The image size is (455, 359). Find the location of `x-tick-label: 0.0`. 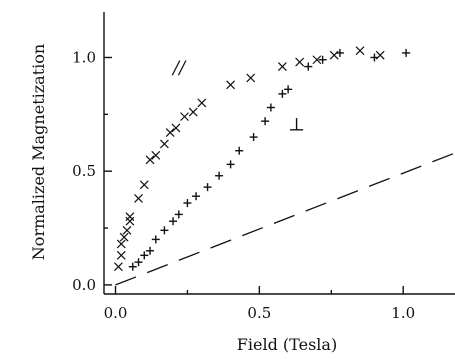

x-tick-label: 0.0 is located at coordinates (116, 313).